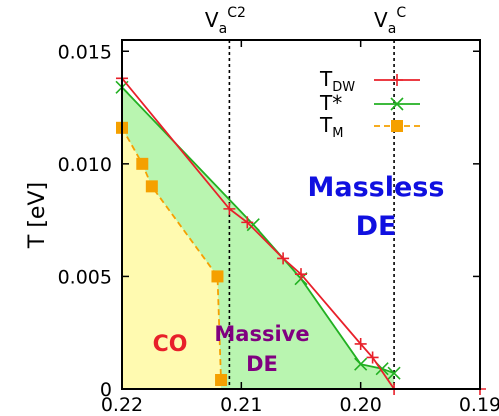 This screenshot has height=416, width=499. What do you see at coordinates (376, 187) in the screenshot?
I see `region-label-massless-line1: Massless` at bounding box center [376, 187].